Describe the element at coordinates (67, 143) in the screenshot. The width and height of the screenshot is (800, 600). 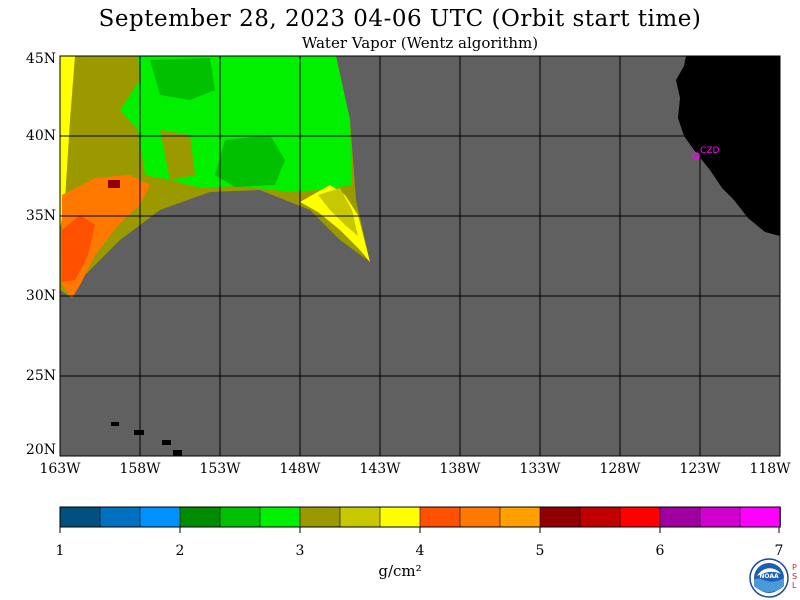
I see `swath-yellow-edge` at that location.